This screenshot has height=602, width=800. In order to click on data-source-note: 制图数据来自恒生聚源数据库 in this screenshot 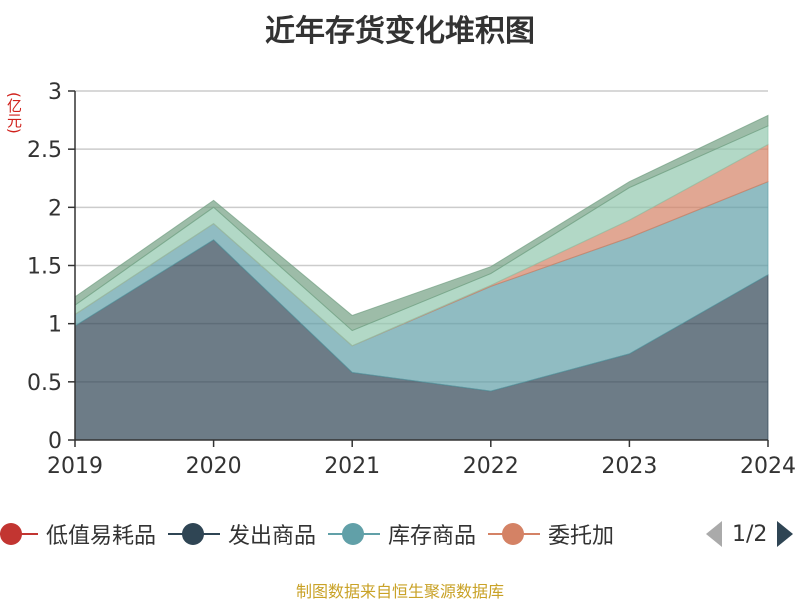, I will do `click(399, 591)`.